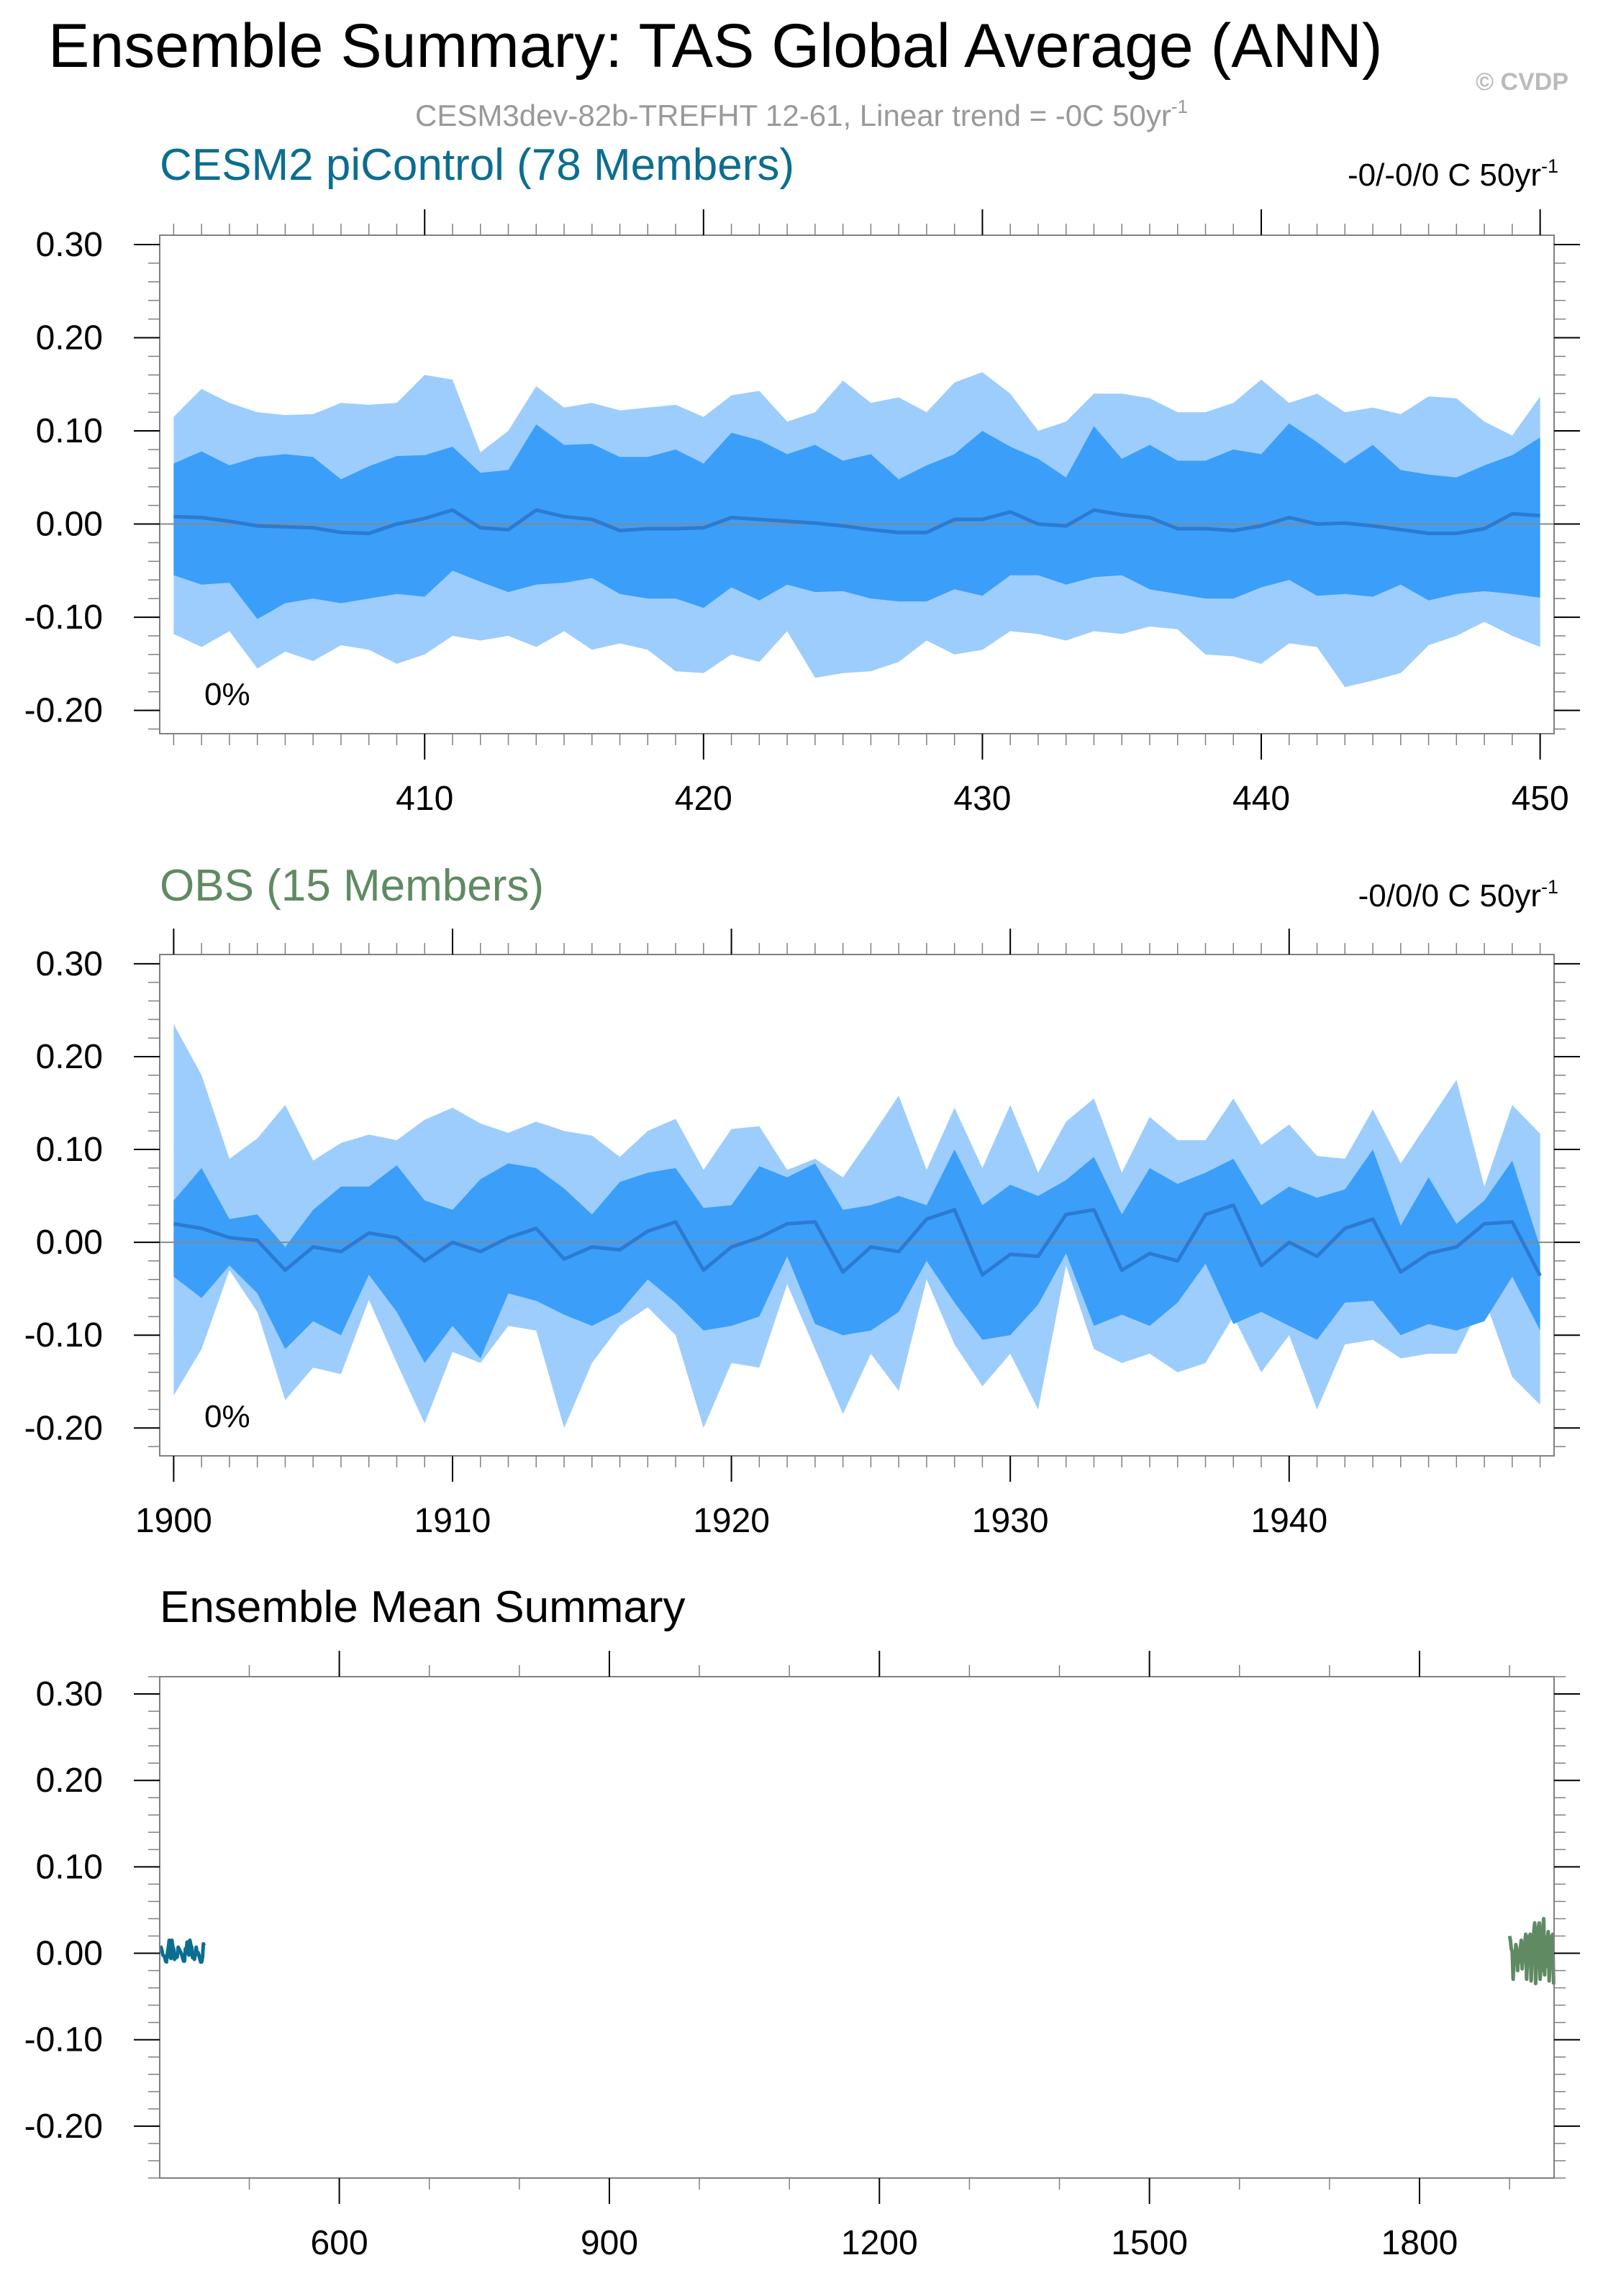  I want to click on trend-label-model: -0/-0/0 C 50yr-1, so click(1453, 174).